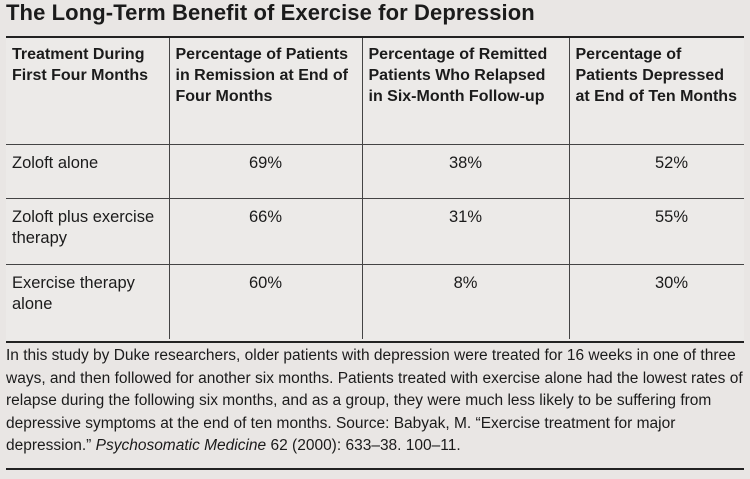  I want to click on cell-relapsed: 38%, so click(465, 171).